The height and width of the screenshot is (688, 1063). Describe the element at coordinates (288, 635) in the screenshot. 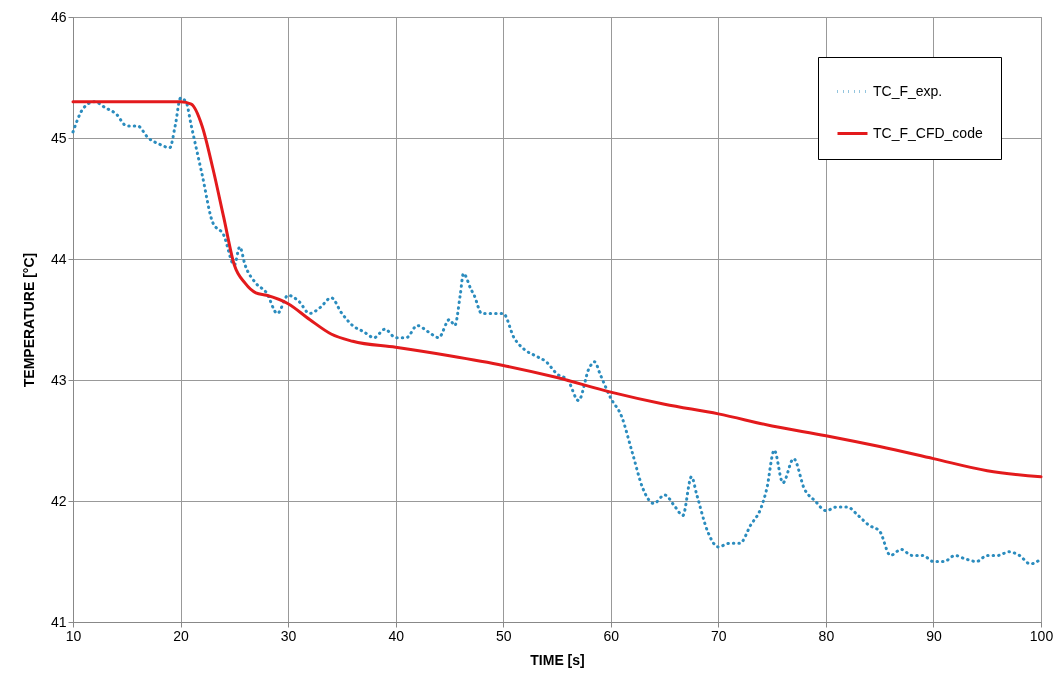

I see `x-tick-label: 30` at that location.